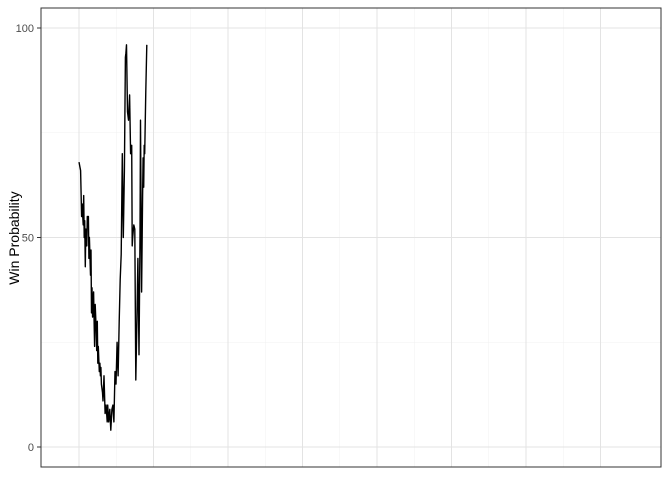 This screenshot has height=480, width=672. I want to click on y-axis: 0 50 100, so click(28, 238).